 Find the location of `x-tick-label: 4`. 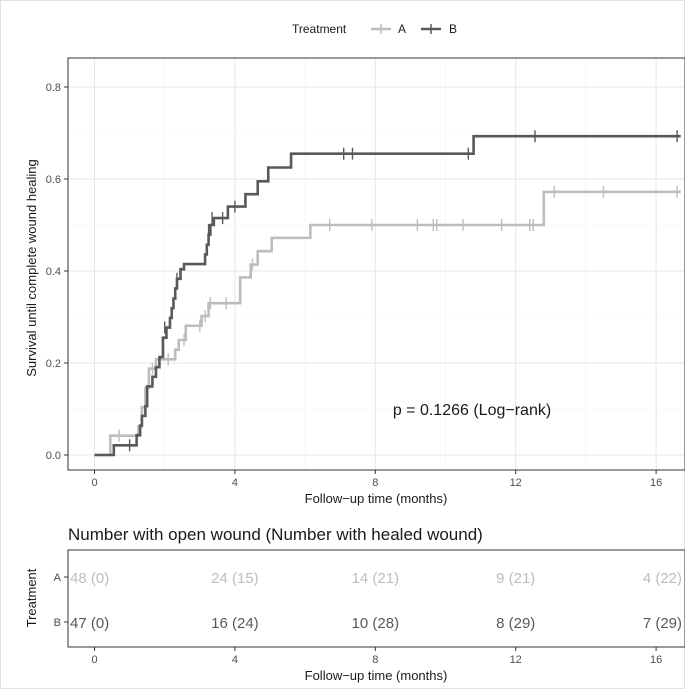

x-tick-label: 4 is located at coordinates (235, 483).